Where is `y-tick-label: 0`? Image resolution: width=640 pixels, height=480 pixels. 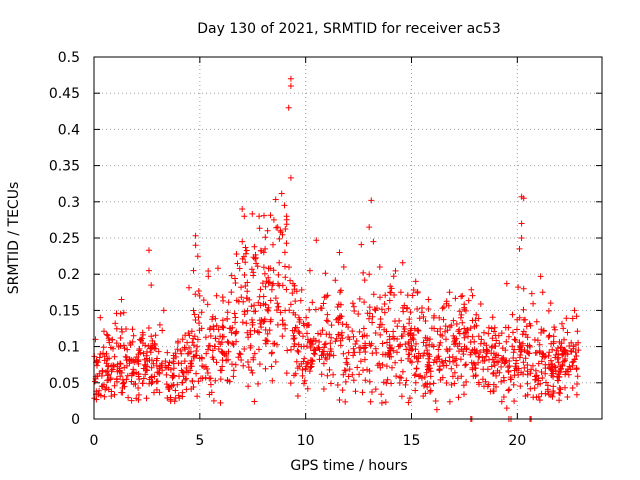 y-tick-label: 0 is located at coordinates (75, 420).